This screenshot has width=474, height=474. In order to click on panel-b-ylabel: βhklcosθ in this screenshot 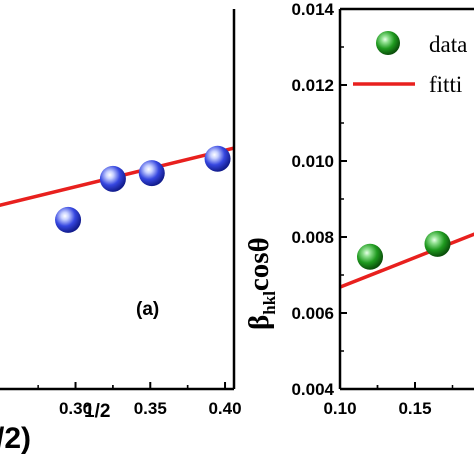, I will do `click(261, 283)`.